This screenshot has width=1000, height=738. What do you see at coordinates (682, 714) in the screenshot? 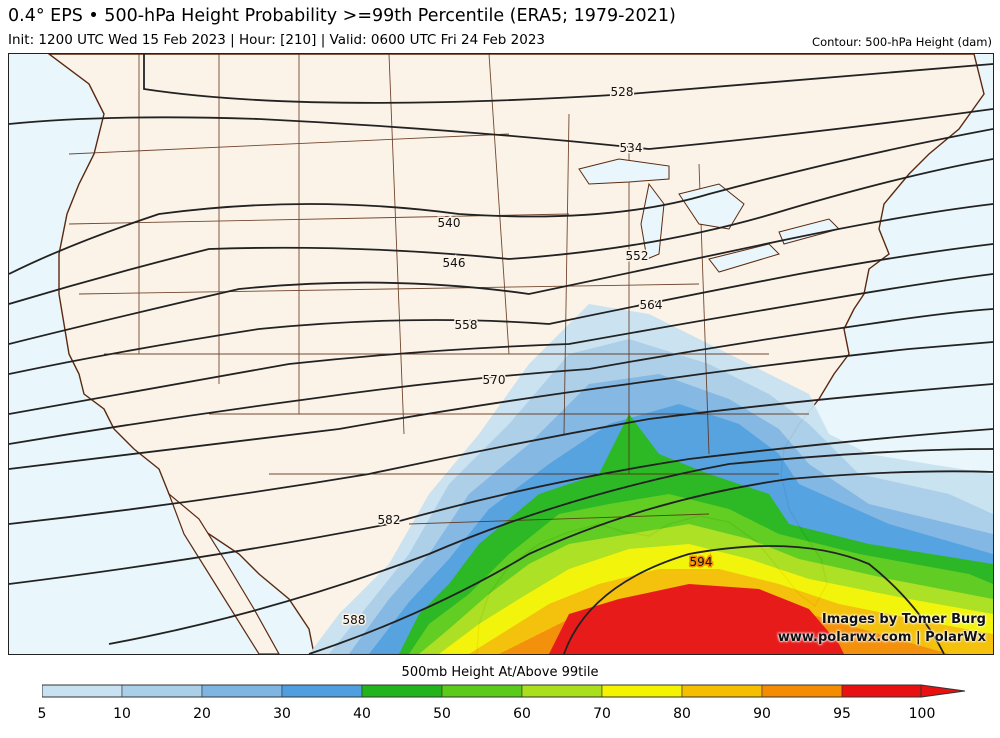
I see `colorbar-tick-label: 80` at bounding box center [682, 714].